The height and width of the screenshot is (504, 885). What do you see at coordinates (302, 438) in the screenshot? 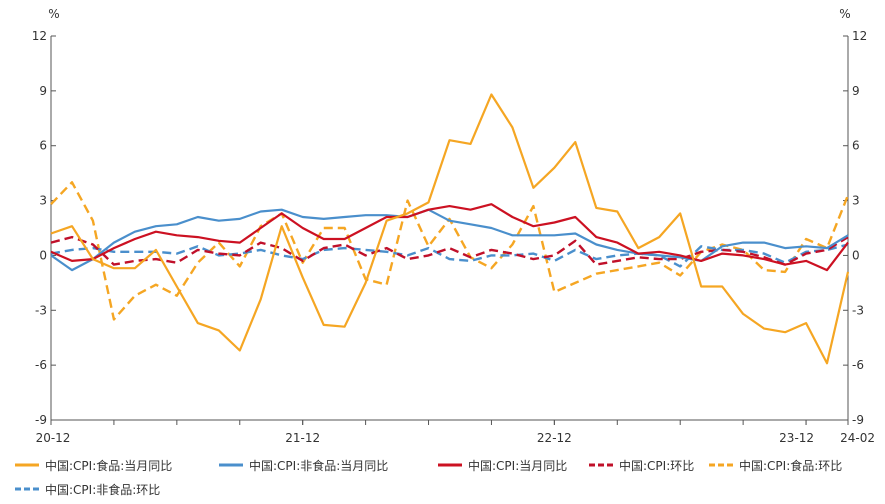
I see `x-tick-label: 21-12` at bounding box center [302, 438].